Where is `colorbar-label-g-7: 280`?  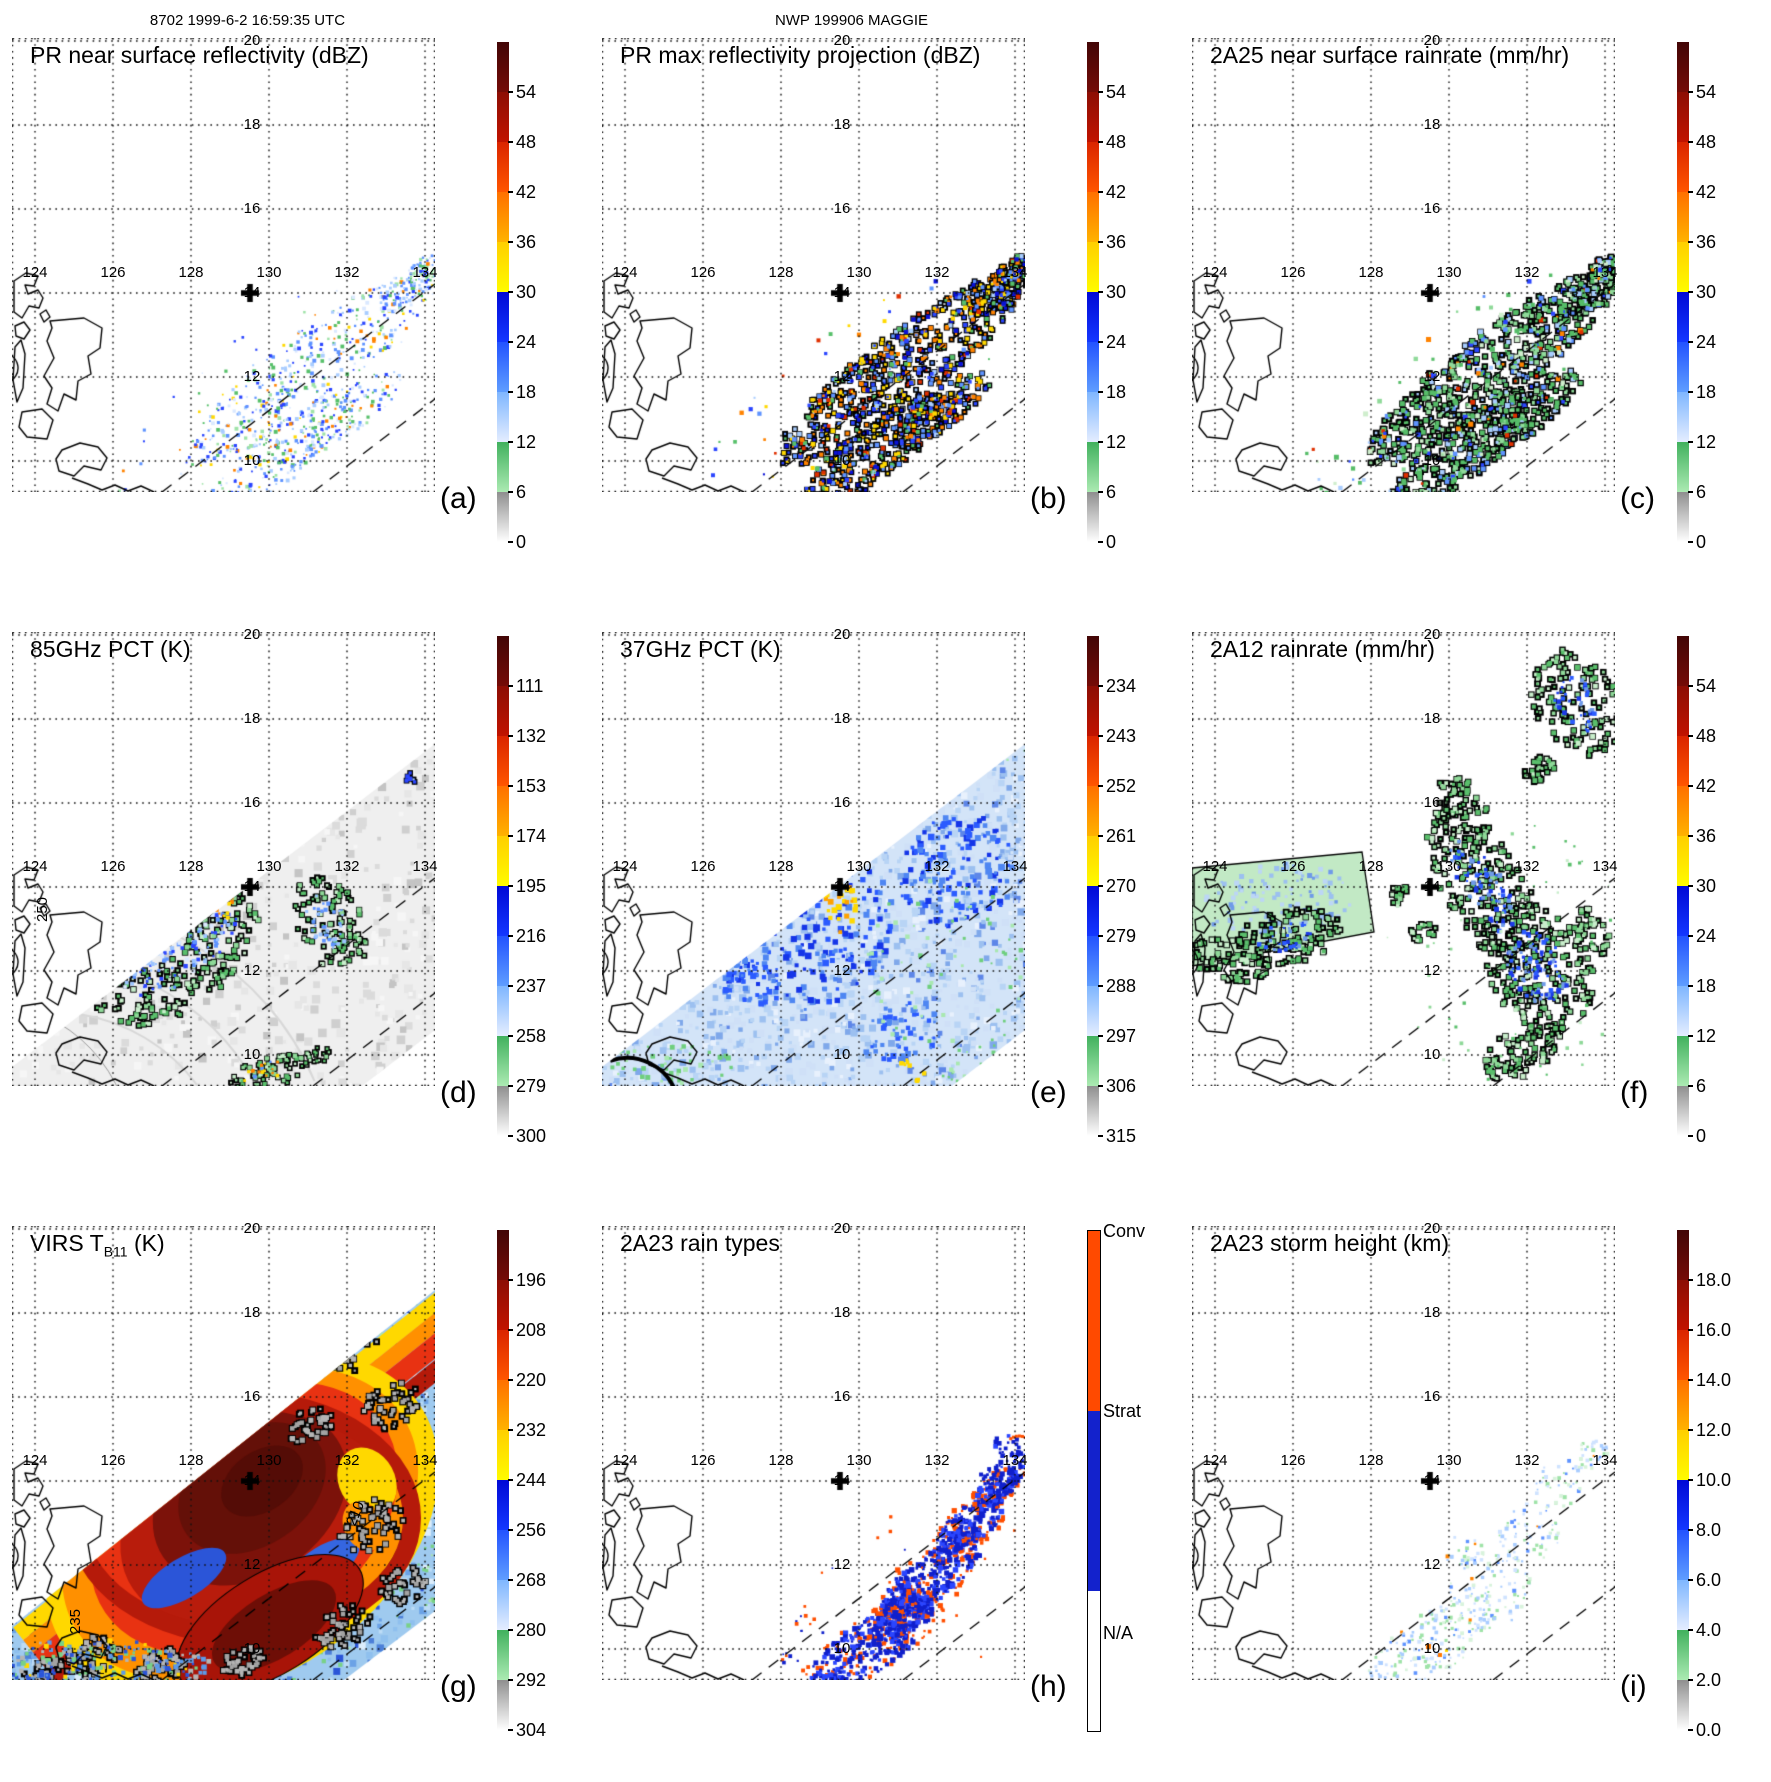 colorbar-label-g-7: 280 is located at coordinates (531, 1630).